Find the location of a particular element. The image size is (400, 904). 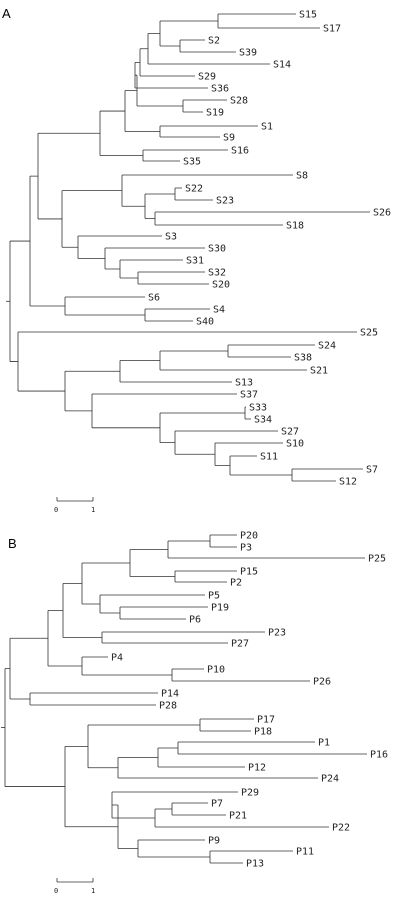

leaf-label-p20: P20 is located at coordinates (249, 536).